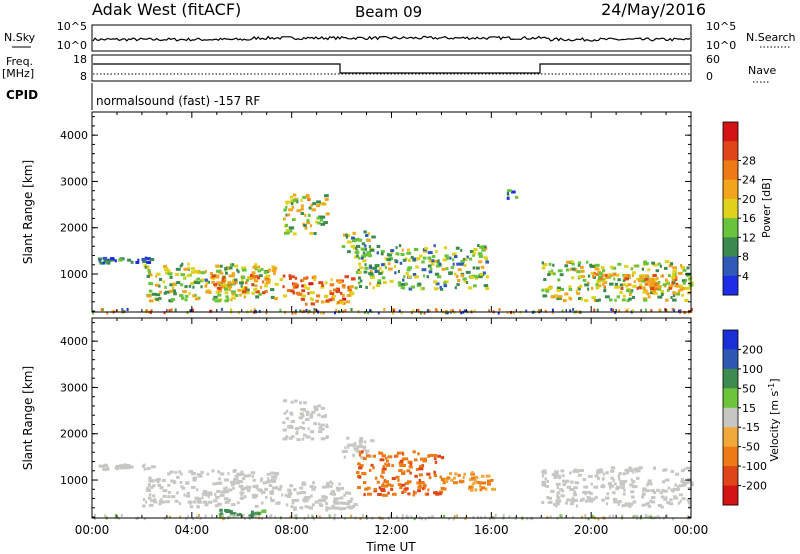 The height and width of the screenshot is (554, 800). I want to click on nsky-trace, so click(391, 38).